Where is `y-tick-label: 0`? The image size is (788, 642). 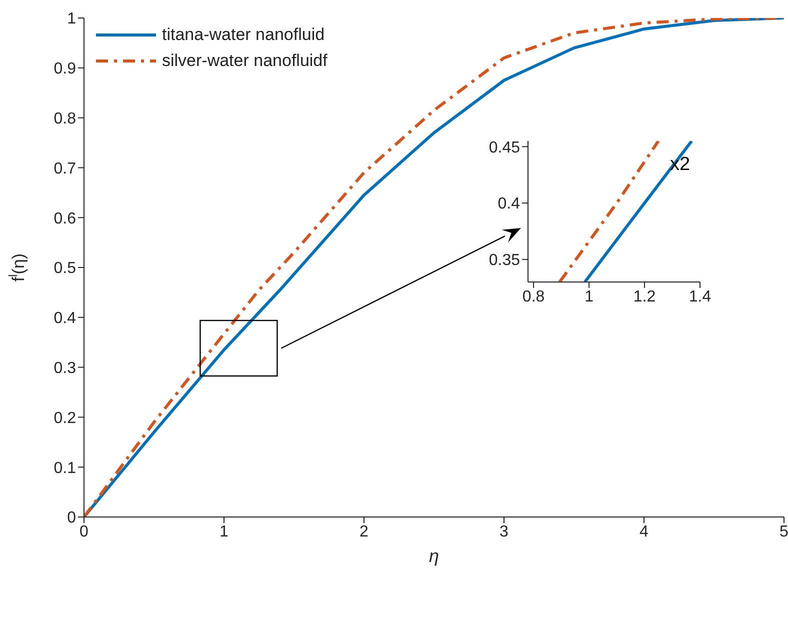 y-tick-label: 0 is located at coordinates (71, 518).